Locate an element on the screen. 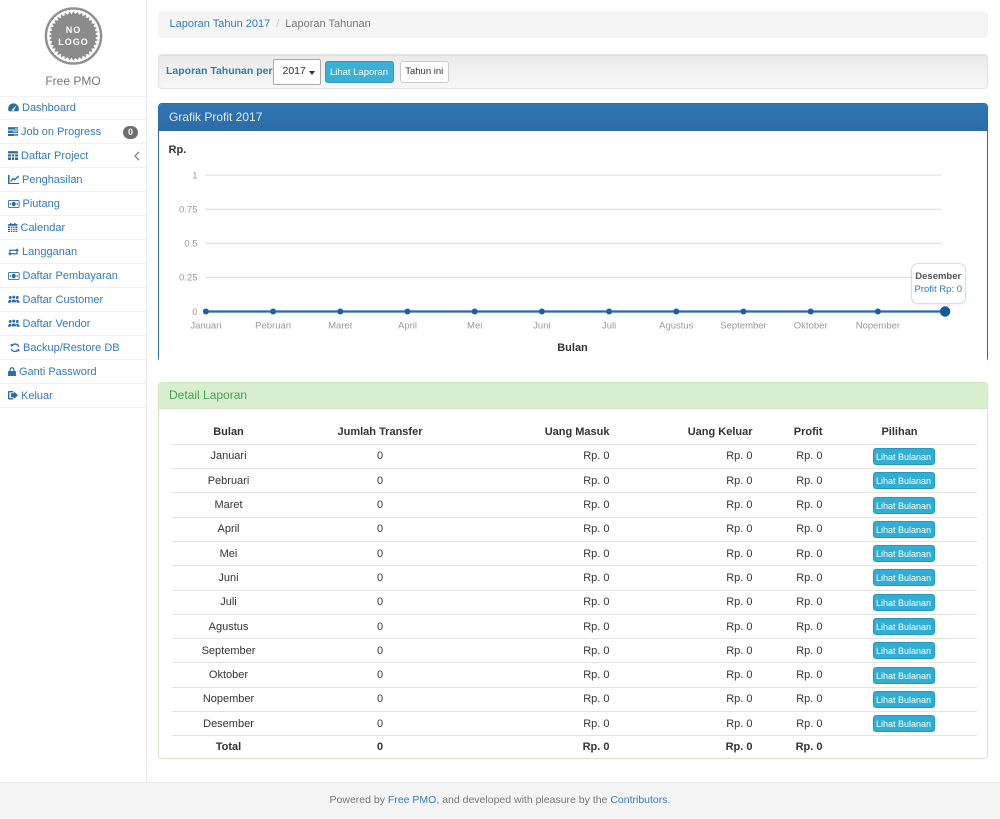 This screenshot has width=1000, height=819. svg-text: Nopember is located at coordinates (878, 326).